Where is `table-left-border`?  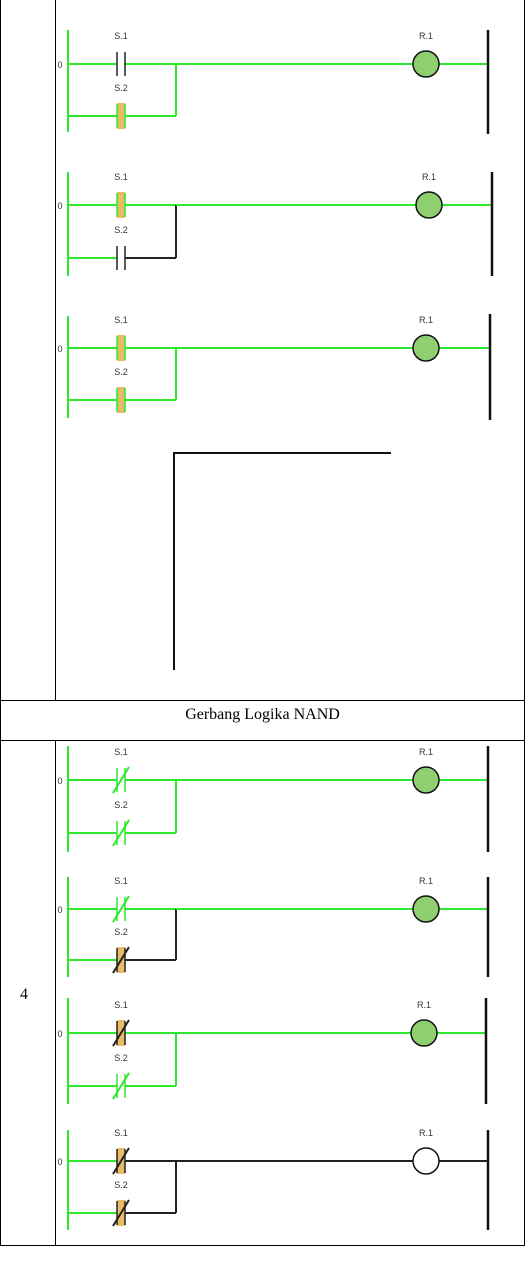 table-left-border is located at coordinates (0, 623).